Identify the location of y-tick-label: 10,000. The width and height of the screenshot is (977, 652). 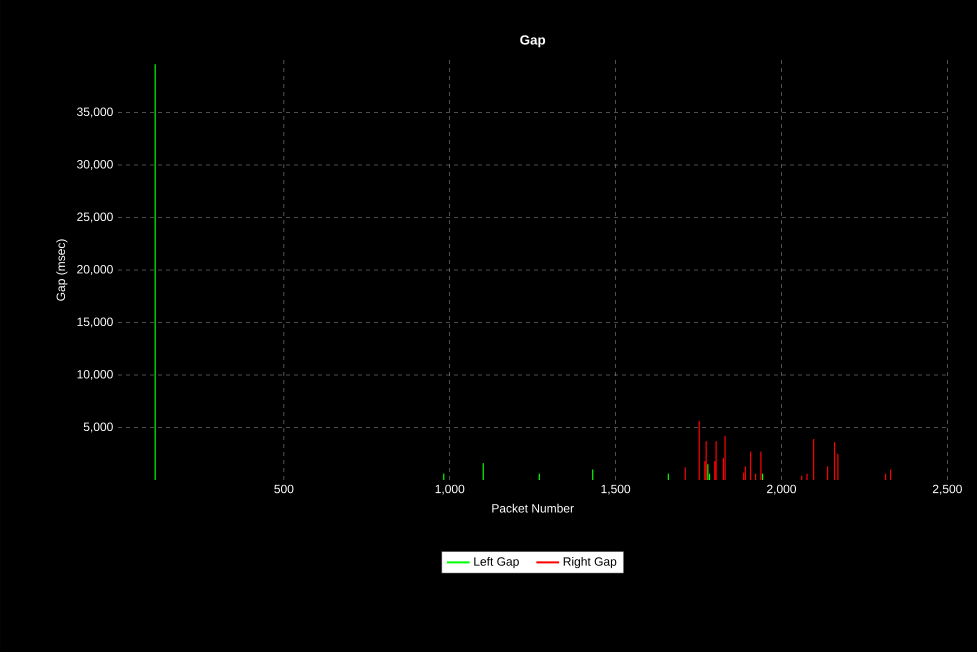
(95, 375).